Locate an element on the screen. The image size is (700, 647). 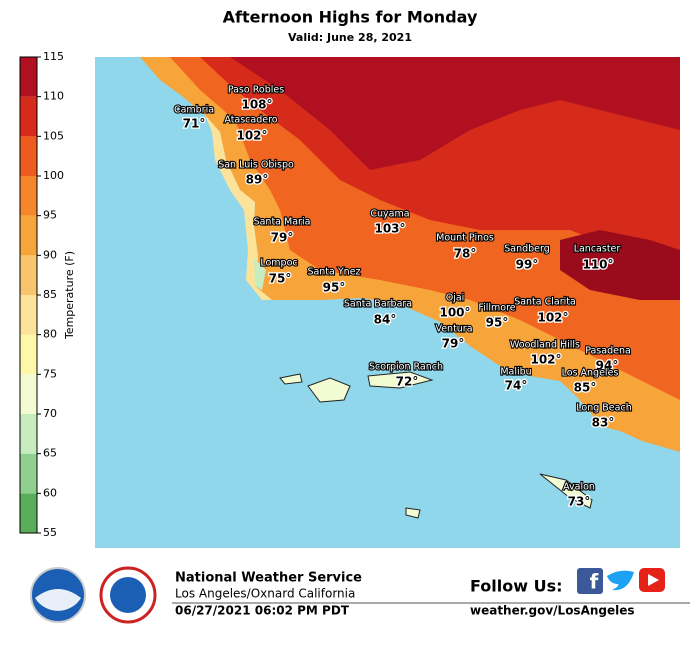
colorbar-tick-label: 100 is located at coordinates (53, 175).